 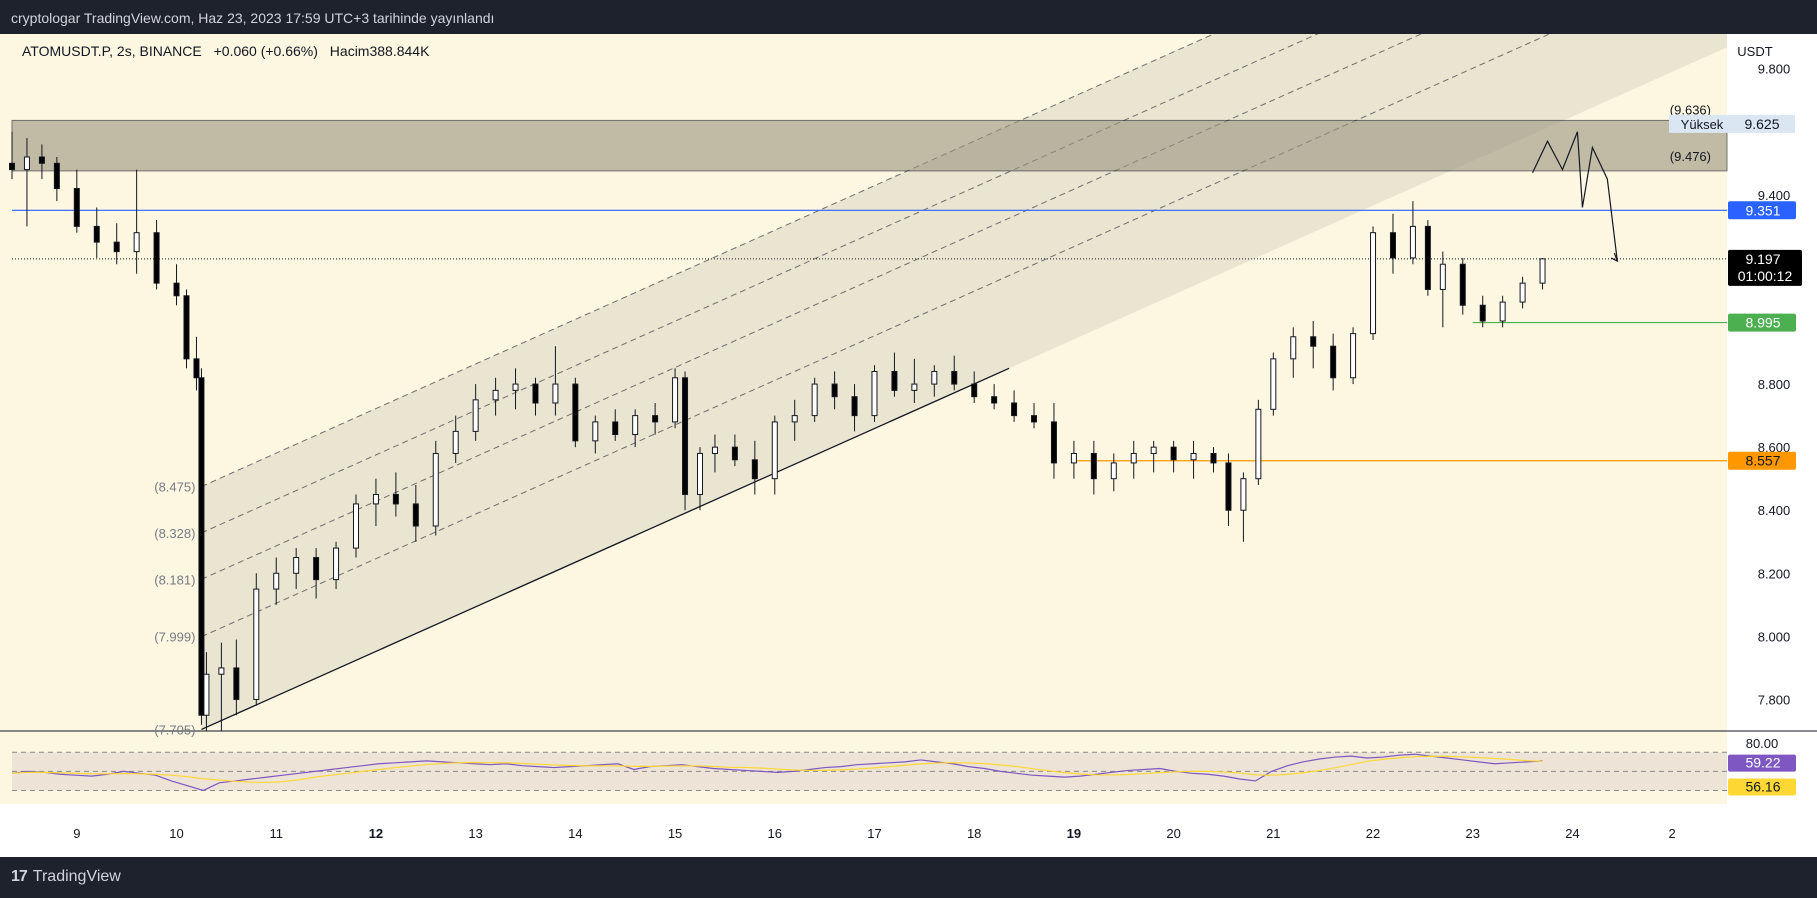 I want to click on brand: 17 TradingView, so click(x=66, y=877).